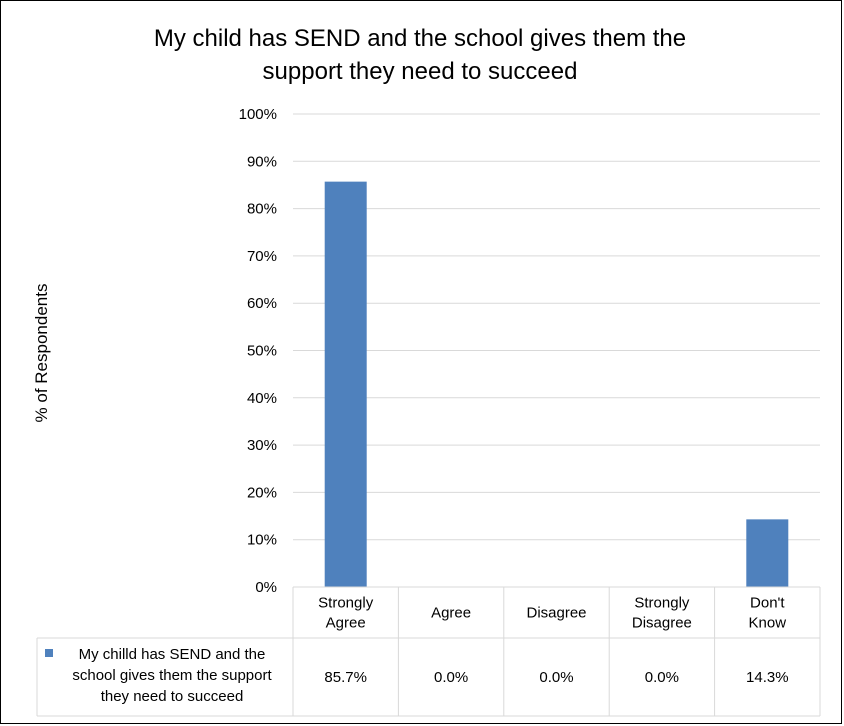  Describe the element at coordinates (262, 445) in the screenshot. I see `y-tick-label: 30%` at that location.